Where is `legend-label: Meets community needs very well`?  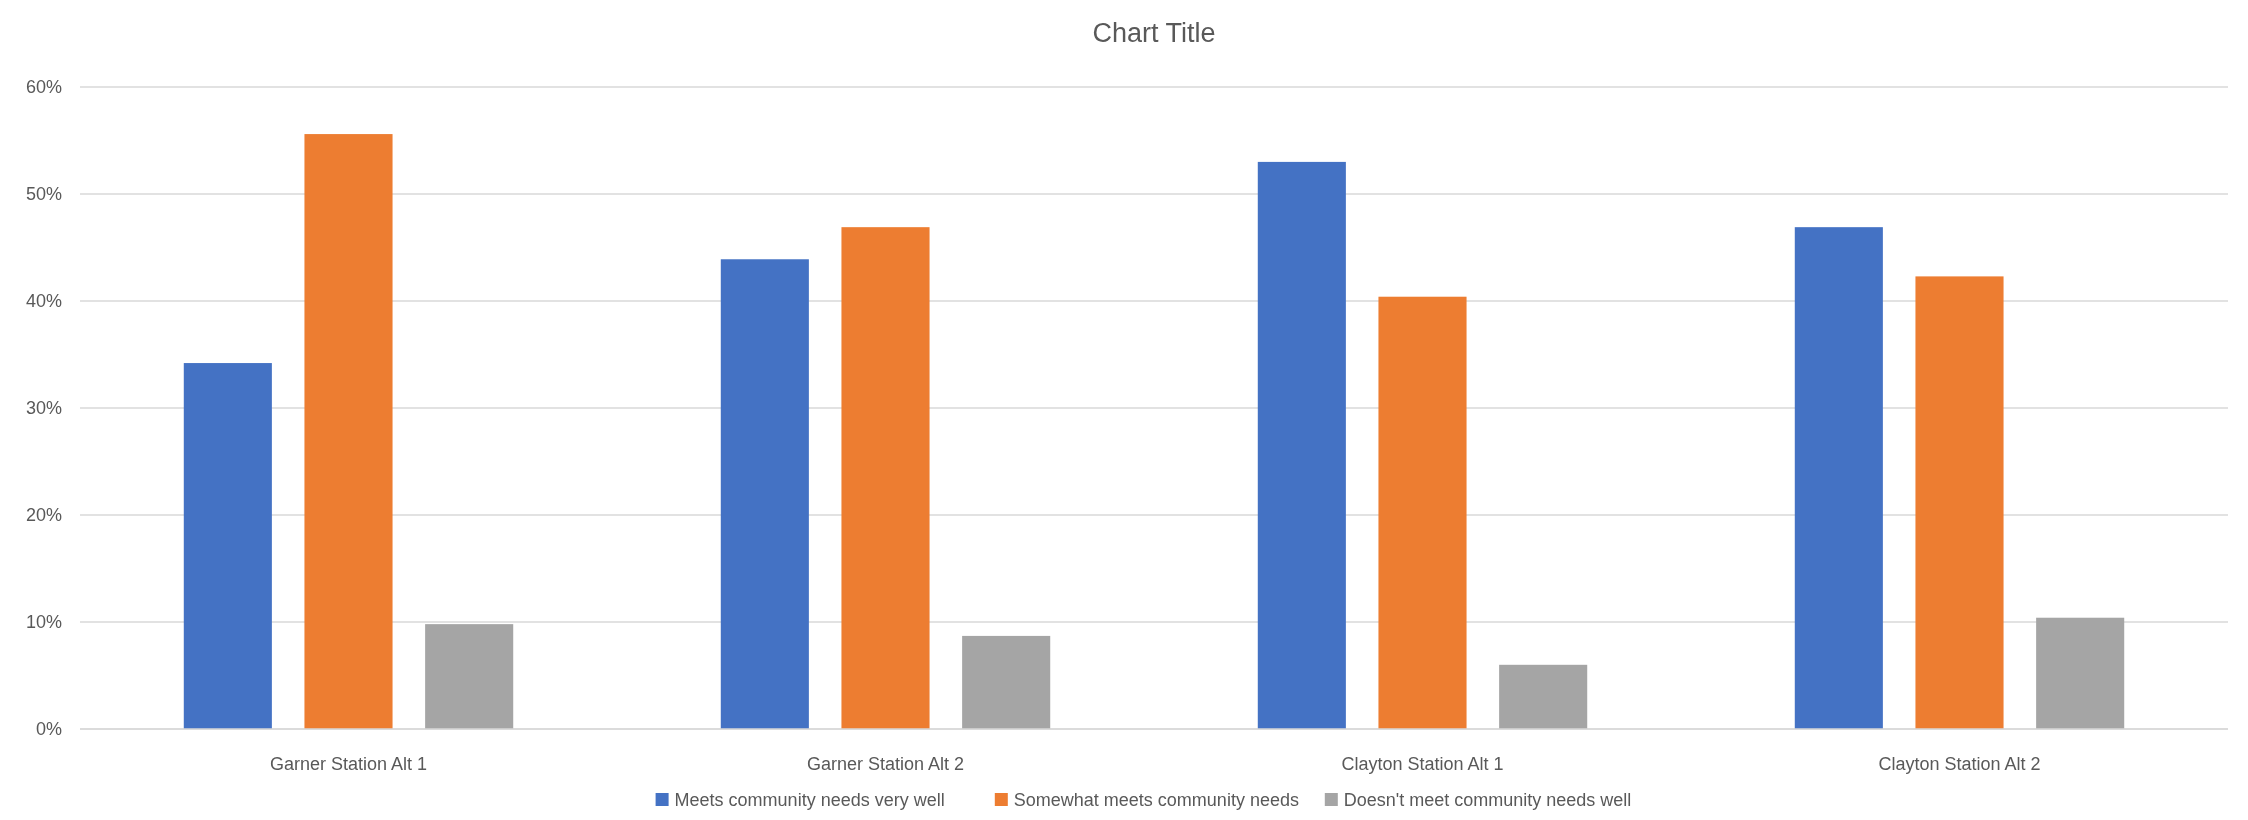
legend-label: Meets community needs very well is located at coordinates (809, 800).